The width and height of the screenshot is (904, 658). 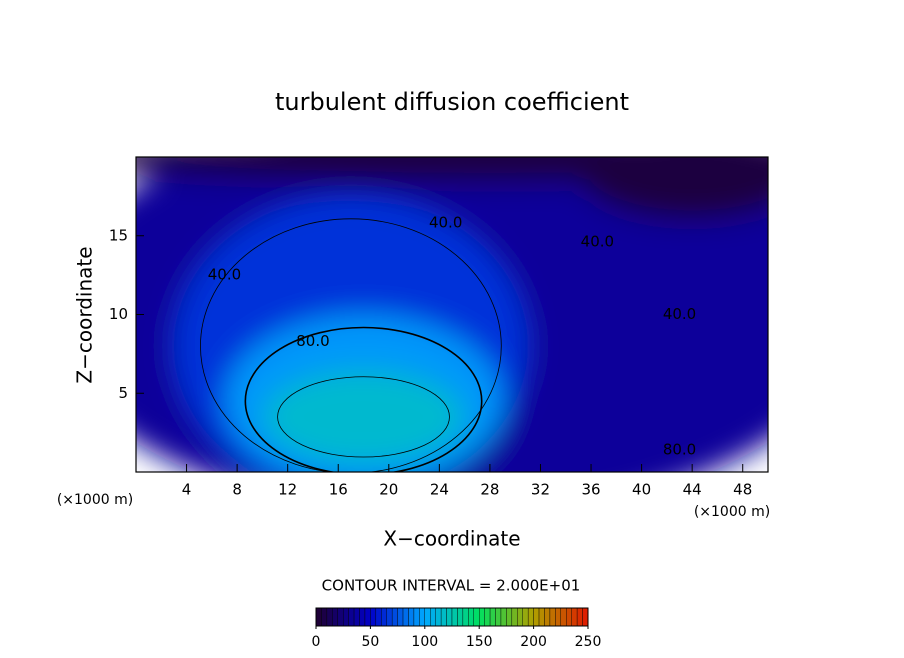 What do you see at coordinates (118, 314) in the screenshot?
I see `y-tick-label: 10` at bounding box center [118, 314].